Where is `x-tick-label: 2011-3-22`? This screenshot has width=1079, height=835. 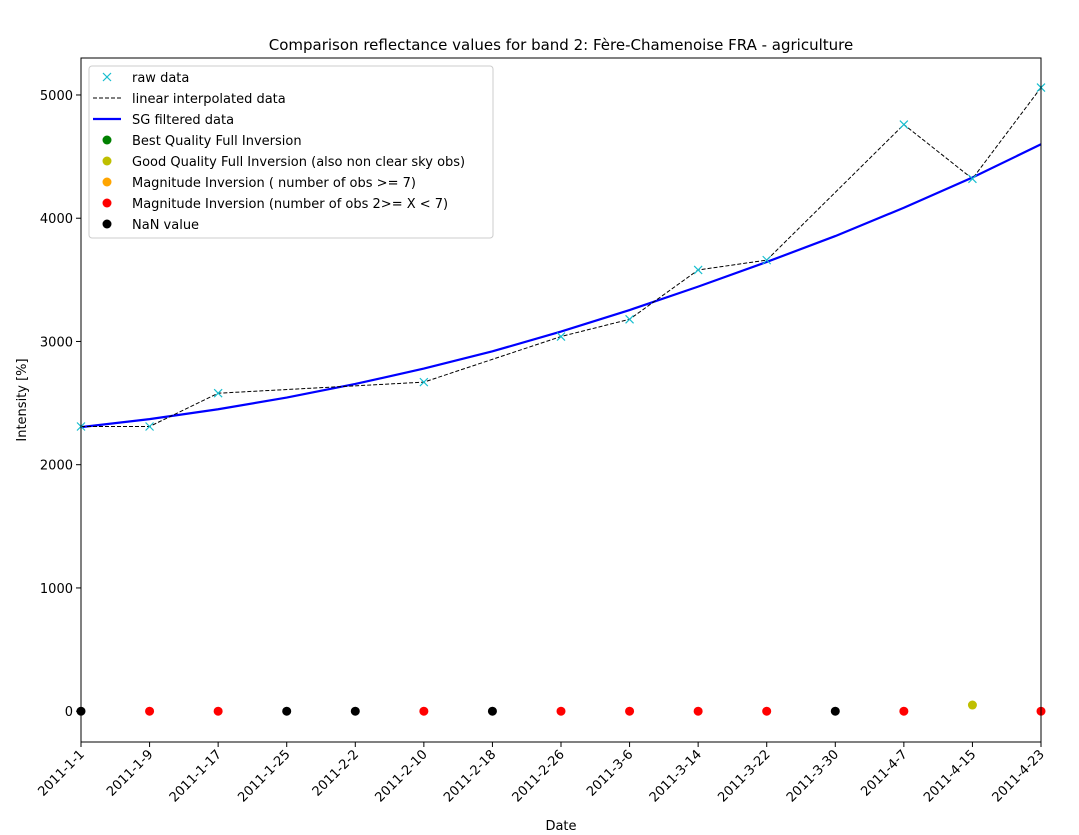 x-tick-label: 2011-3-22 is located at coordinates (744, 776).